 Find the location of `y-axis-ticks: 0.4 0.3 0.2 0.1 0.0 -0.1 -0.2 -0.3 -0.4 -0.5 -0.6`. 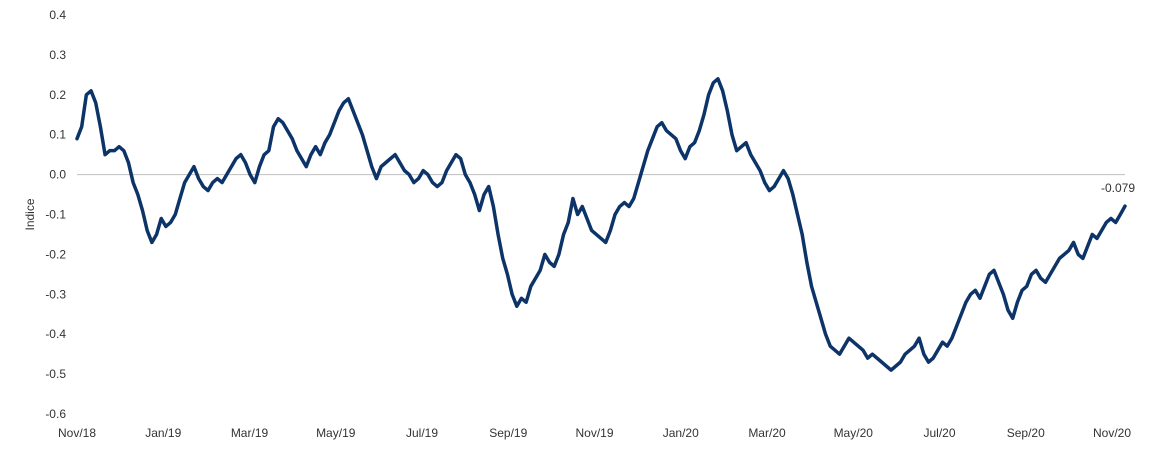

y-axis-ticks: 0.4 0.3 0.2 0.1 0.0 -0.1 -0.2 -0.3 -0.4 -0.5 -0.6 is located at coordinates (55, 214).